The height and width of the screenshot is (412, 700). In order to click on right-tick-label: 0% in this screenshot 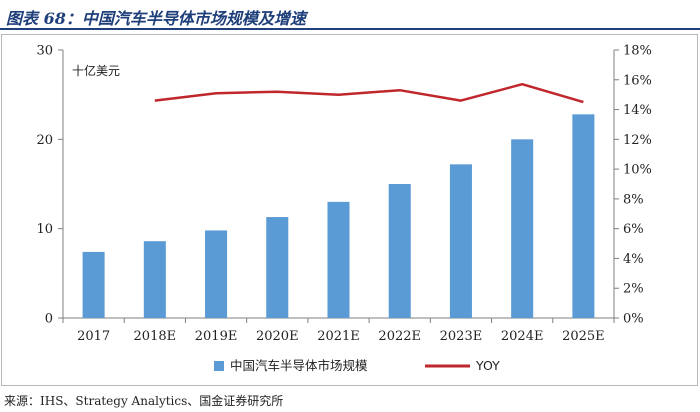, I will do `click(633, 319)`.